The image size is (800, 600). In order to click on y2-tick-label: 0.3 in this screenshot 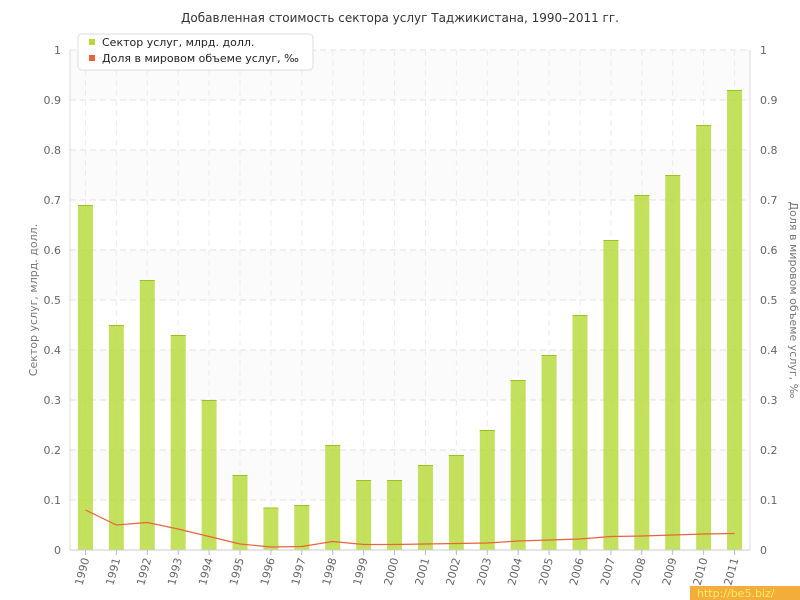, I will do `click(769, 400)`.